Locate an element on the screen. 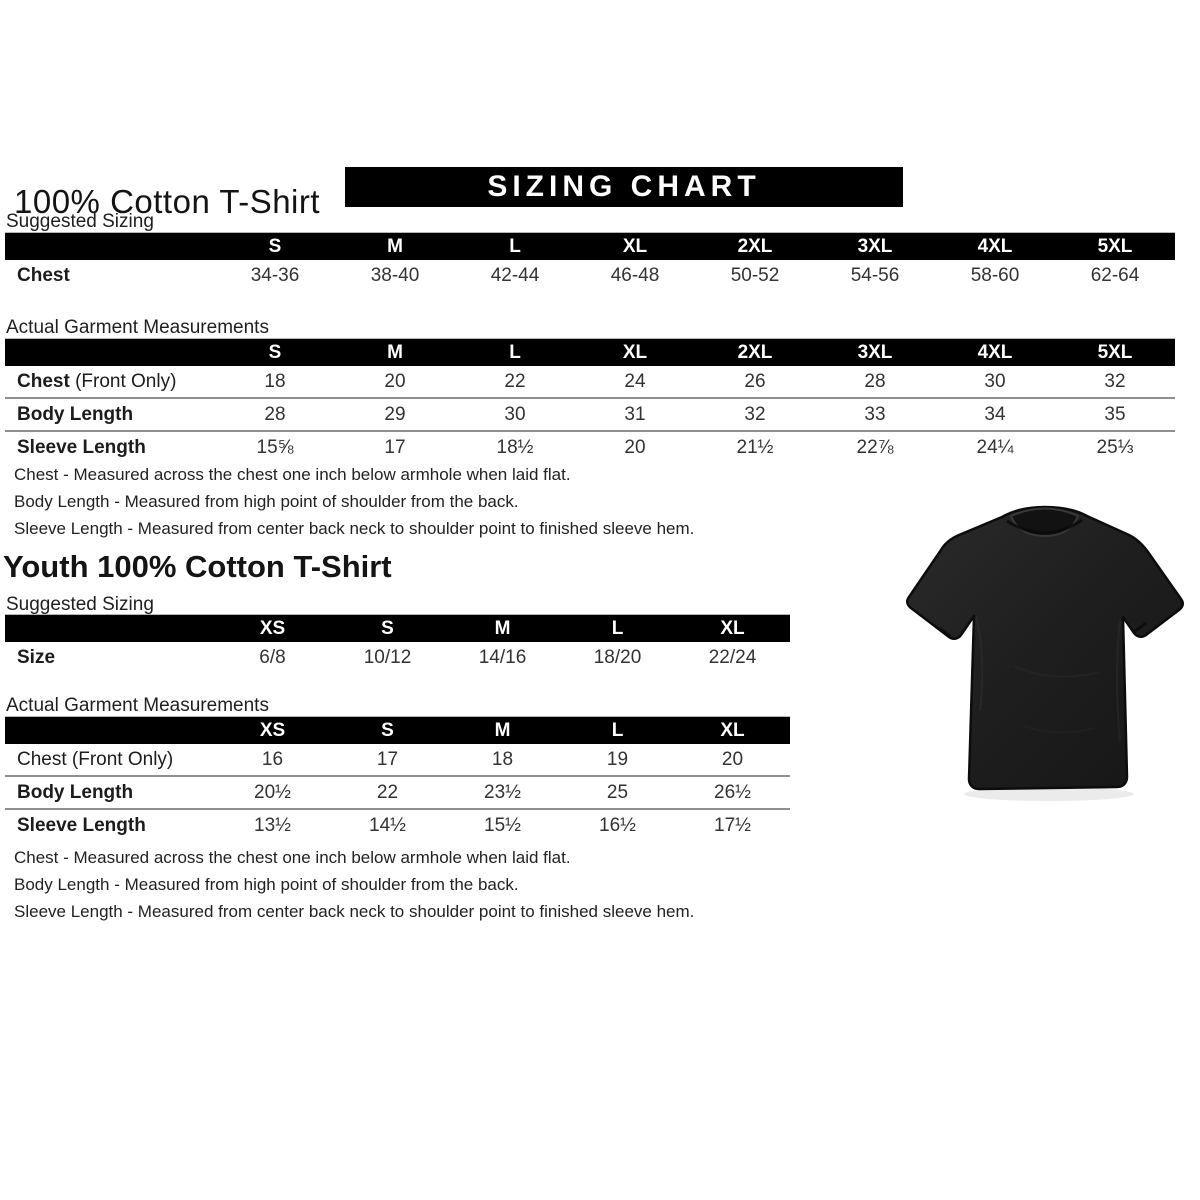 This screenshot has width=1200, height=1200. cell: 26½ is located at coordinates (732, 792).